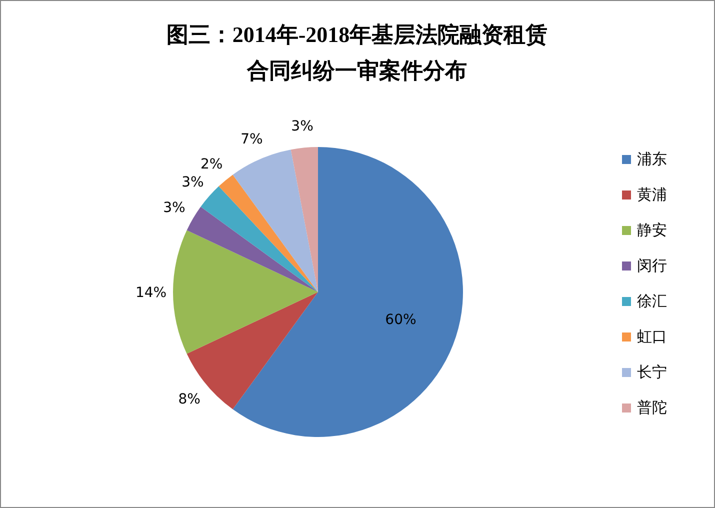  I want to click on legend-label: 静安, so click(652, 230).